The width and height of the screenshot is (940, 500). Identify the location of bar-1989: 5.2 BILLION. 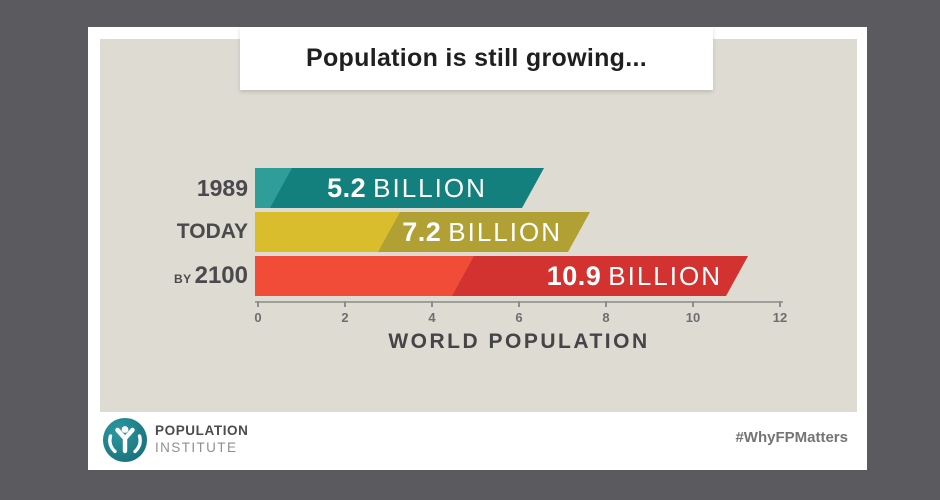
(399, 188).